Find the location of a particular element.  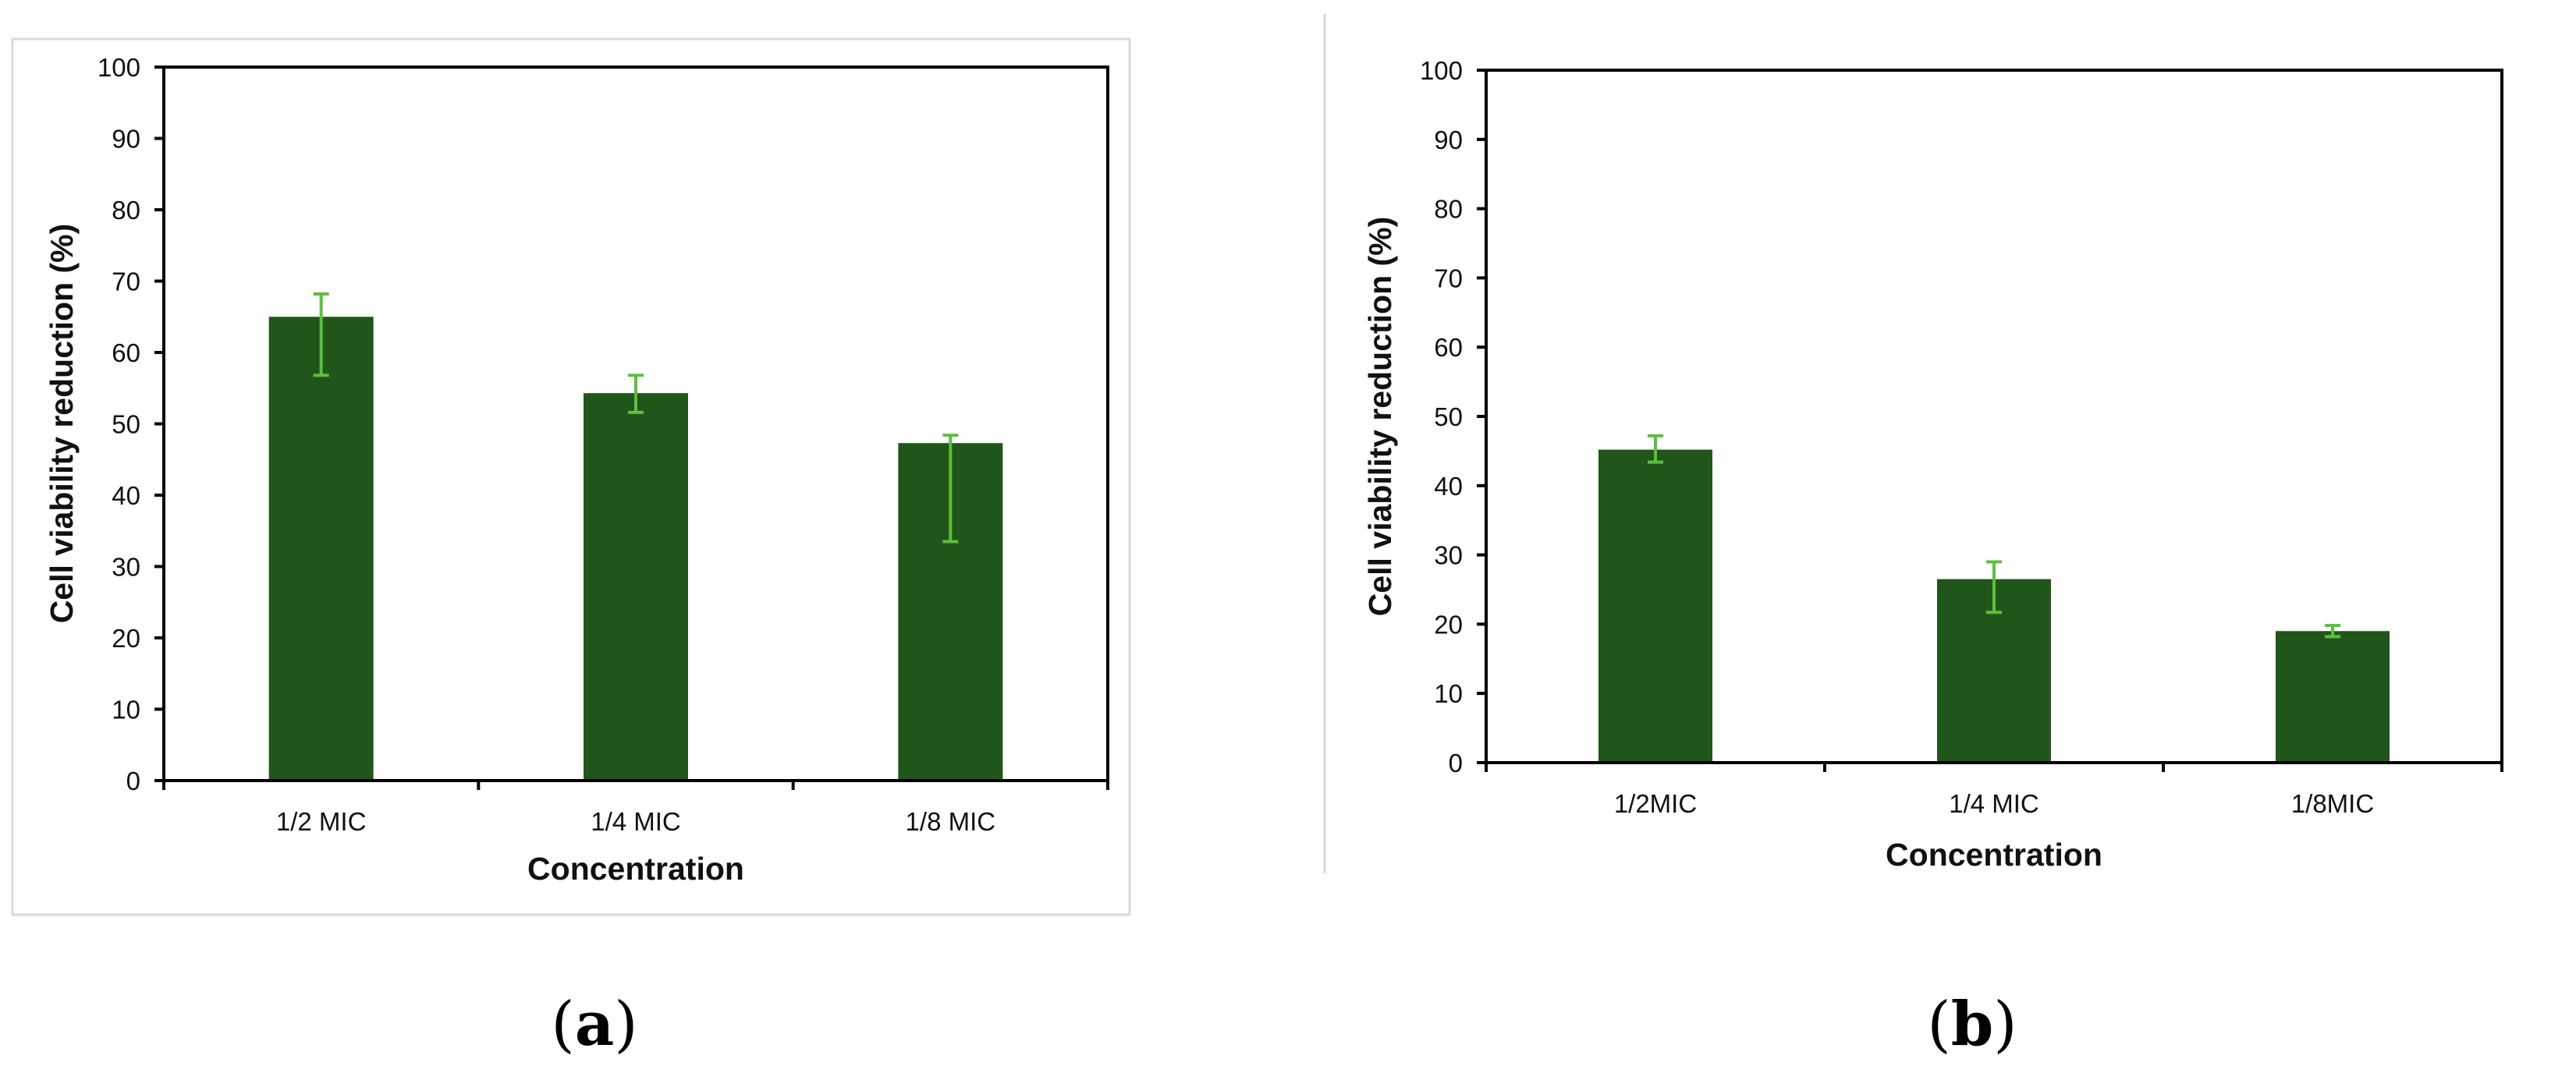

panel-b-x-tick-label: 1/8MIC is located at coordinates (2332, 803).